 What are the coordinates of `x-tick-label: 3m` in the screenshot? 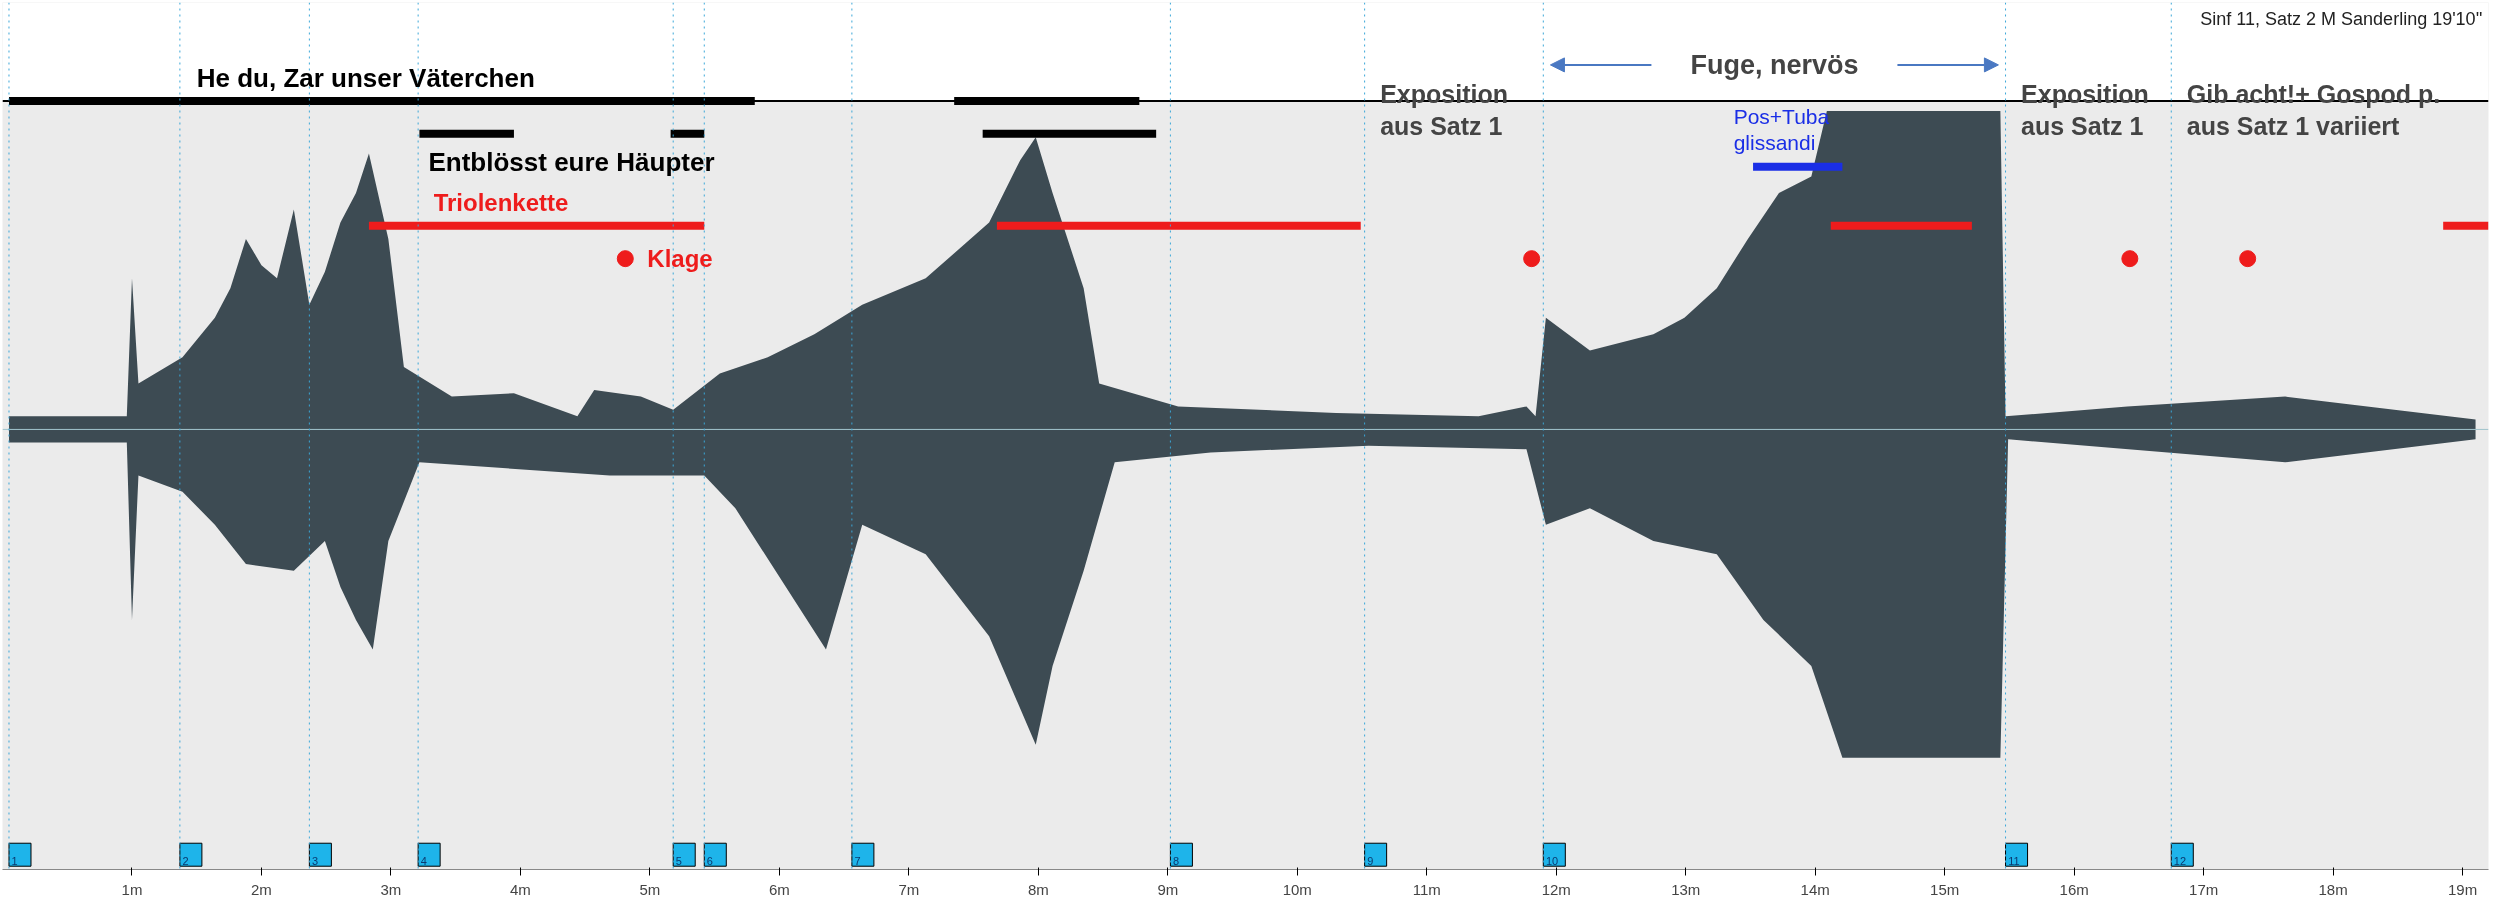 It's located at (391, 889).